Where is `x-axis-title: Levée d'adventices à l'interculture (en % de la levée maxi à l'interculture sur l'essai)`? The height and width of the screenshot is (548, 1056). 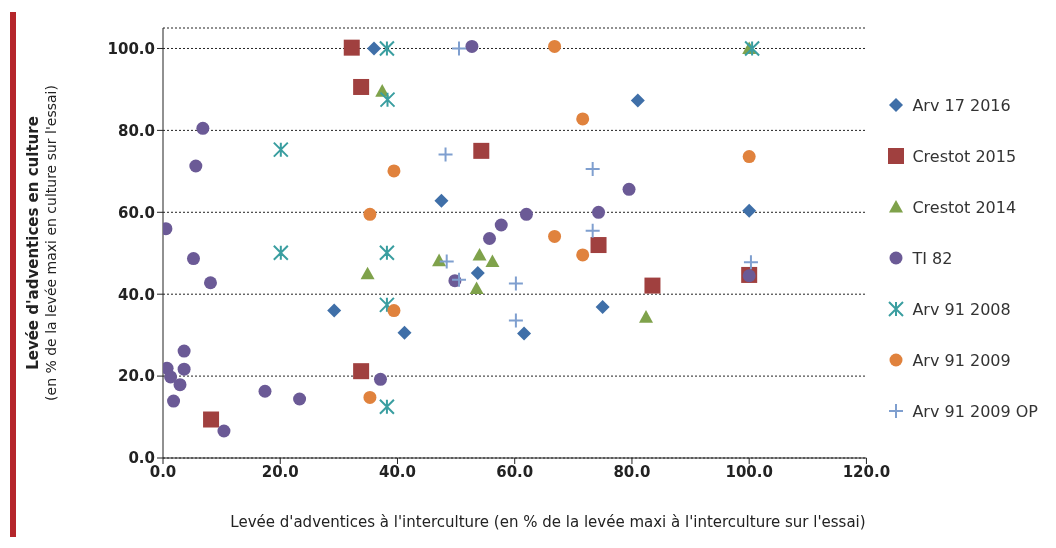
x-axis-title: Levée d'adventices à l'interculture (en % de la levée maxi à l'interculture sur l'essai) is located at coordinates (548, 522).